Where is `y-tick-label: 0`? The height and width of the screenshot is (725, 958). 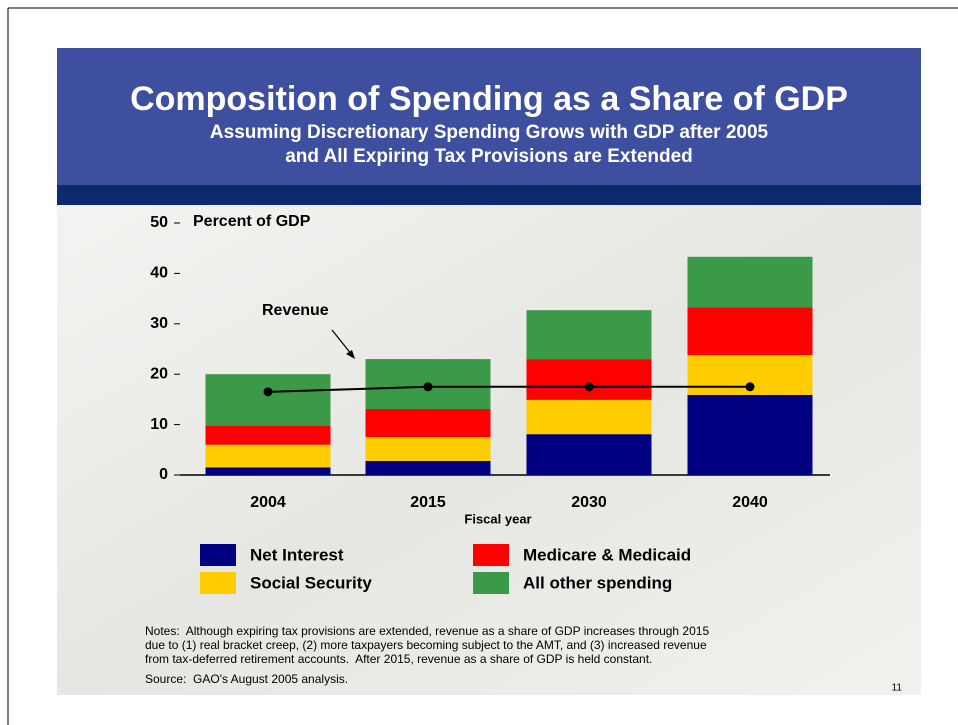 y-tick-label: 0 is located at coordinates (163, 474).